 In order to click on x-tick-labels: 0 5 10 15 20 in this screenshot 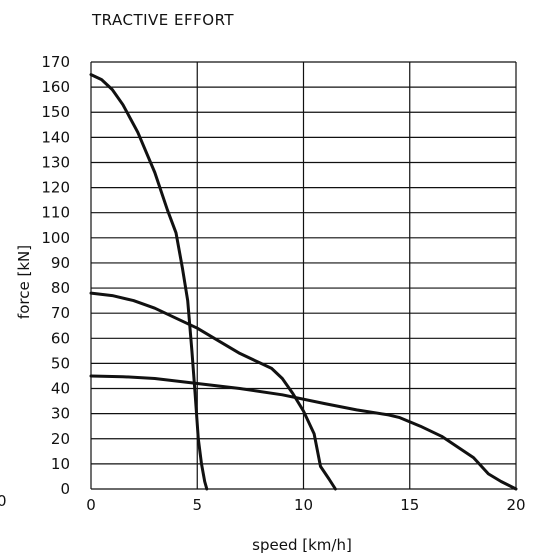, I will do `click(305, 505)`.